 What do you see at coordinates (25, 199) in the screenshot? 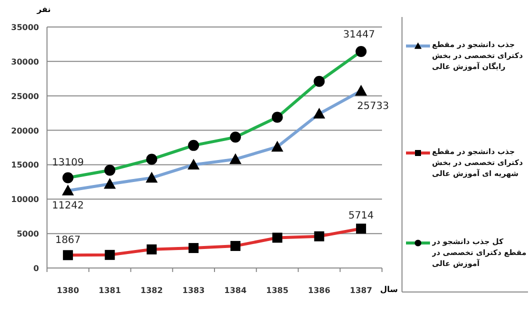
I see `y-tick-label: 10000` at bounding box center [25, 199].